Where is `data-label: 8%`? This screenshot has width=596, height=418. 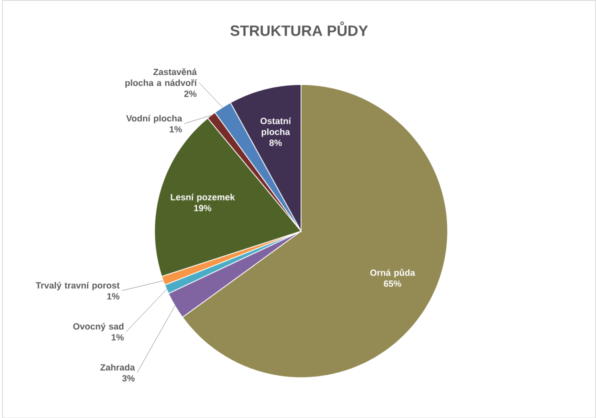 data-label: 8% is located at coordinates (275, 142).